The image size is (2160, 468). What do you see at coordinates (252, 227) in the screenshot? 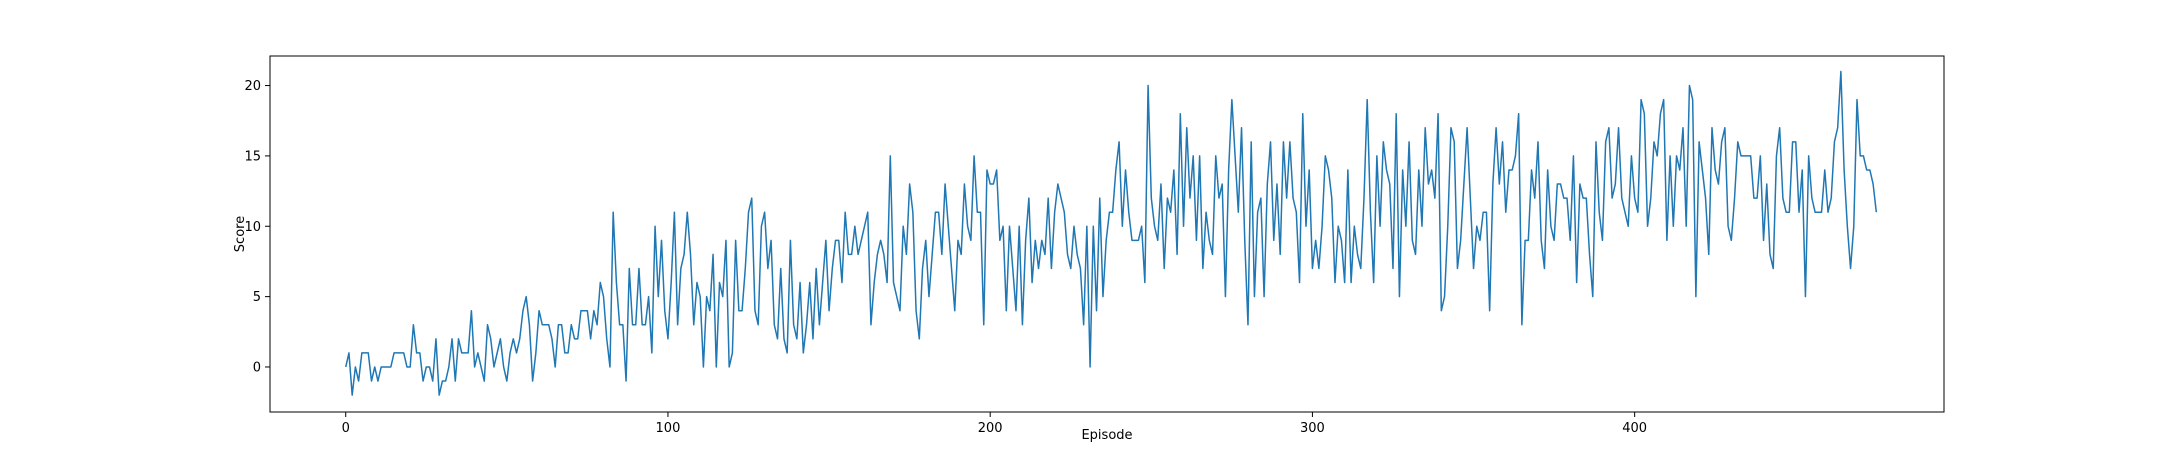
I see `y-tick-label: 10` at bounding box center [252, 227].